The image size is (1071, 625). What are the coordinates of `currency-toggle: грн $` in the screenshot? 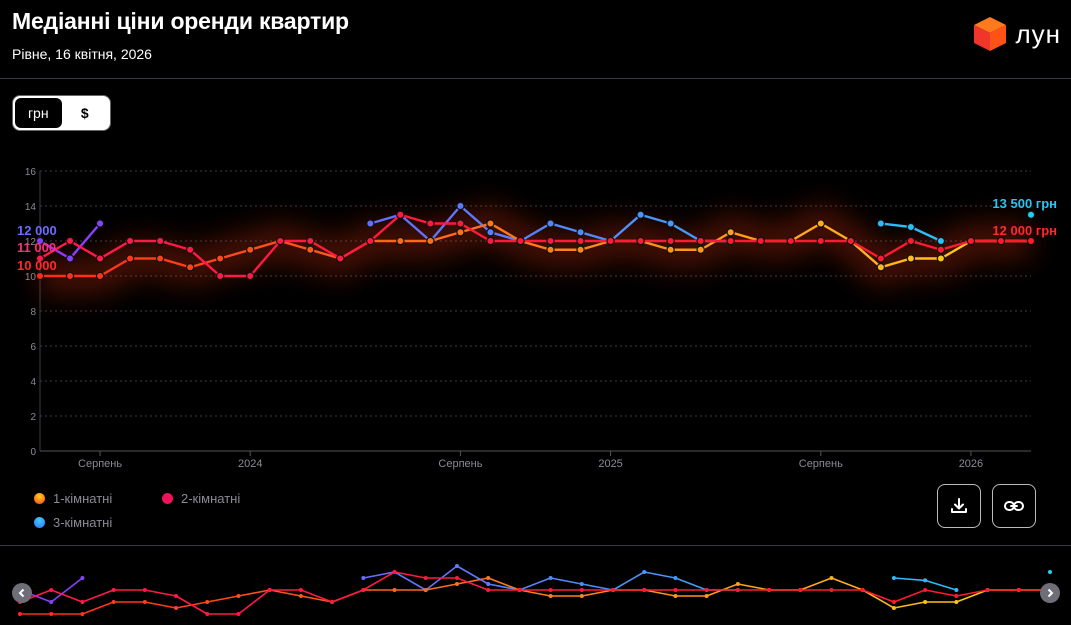 It's located at (61, 113).